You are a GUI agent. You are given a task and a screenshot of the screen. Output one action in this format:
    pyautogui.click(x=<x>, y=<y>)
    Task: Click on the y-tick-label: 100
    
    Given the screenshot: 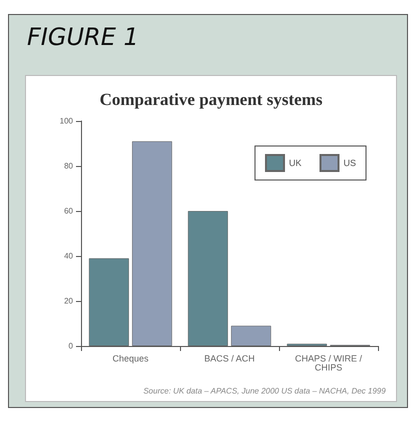 What is the action you would take?
    pyautogui.click(x=67, y=121)
    